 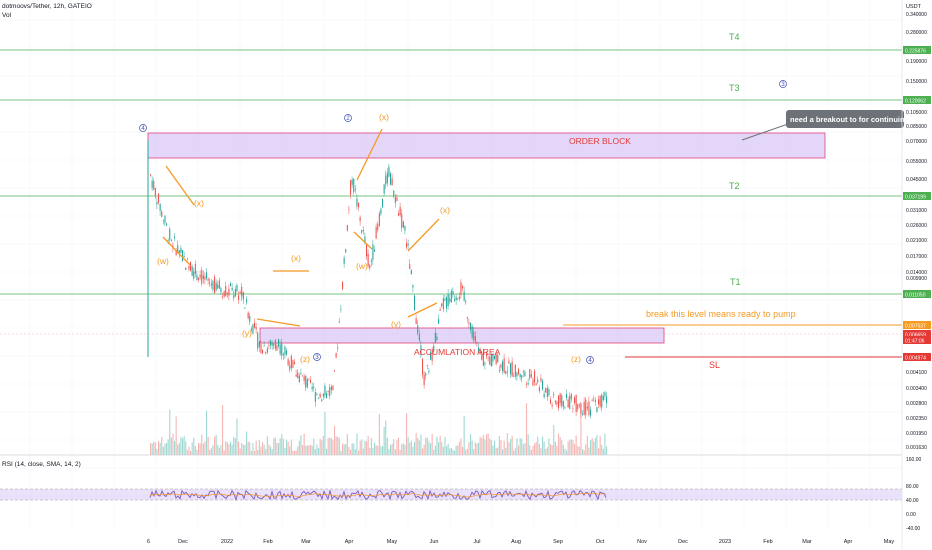 What do you see at coordinates (558, 542) in the screenshot?
I see `time-tick: Sep` at bounding box center [558, 542].